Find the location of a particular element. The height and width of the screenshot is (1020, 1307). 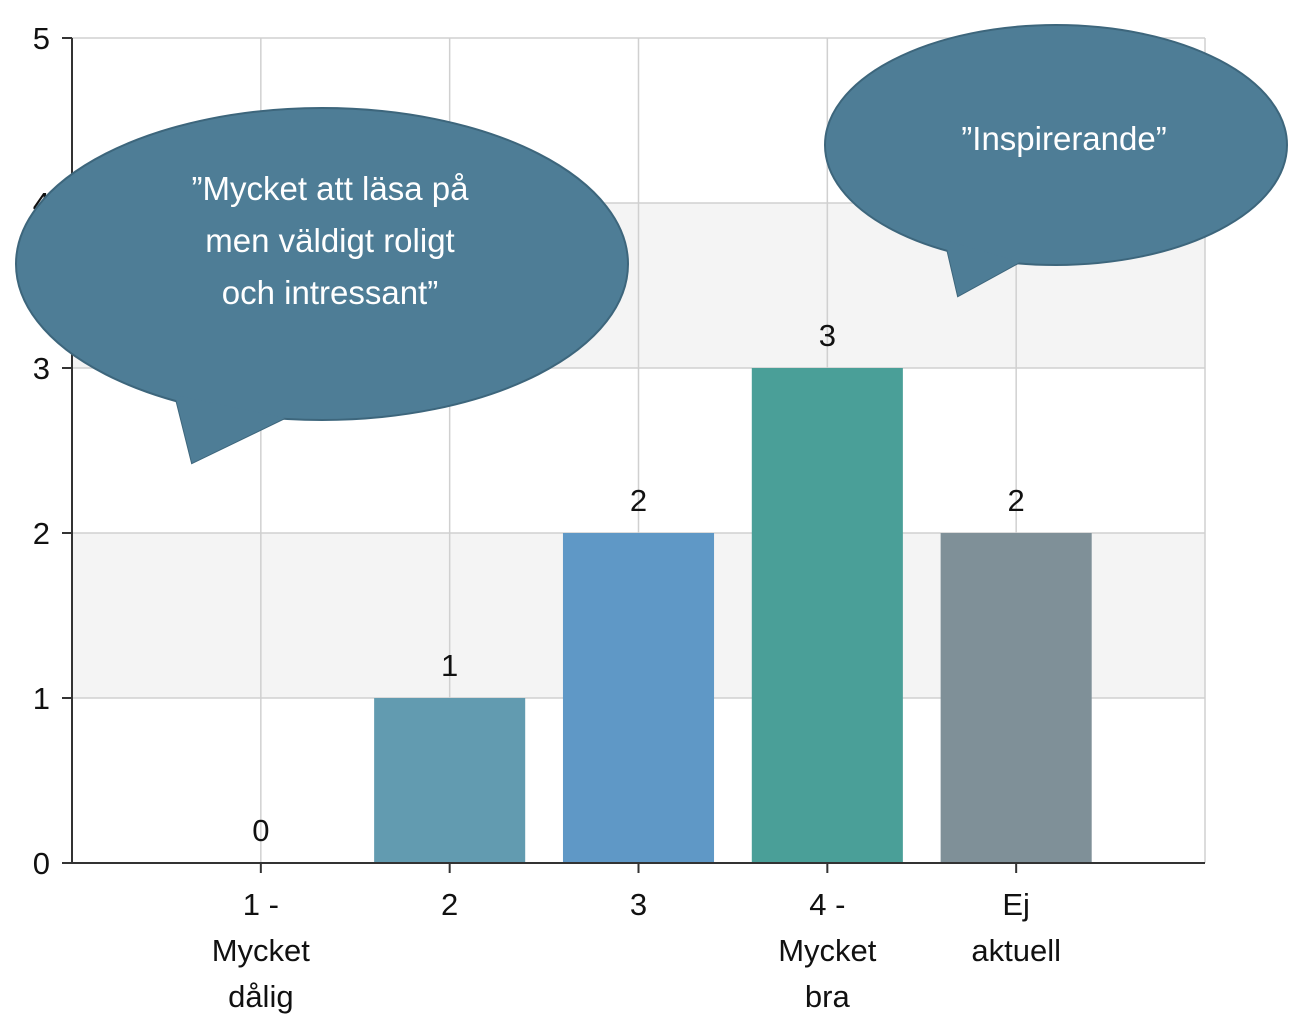

value-label: 0 is located at coordinates (260, 830).